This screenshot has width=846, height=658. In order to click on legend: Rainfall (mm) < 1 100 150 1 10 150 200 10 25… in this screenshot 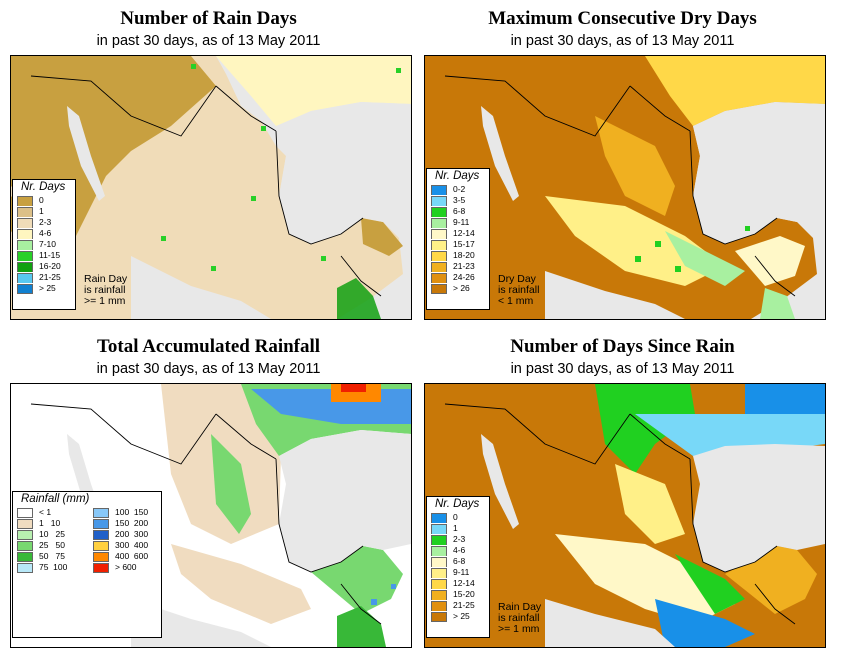, I will do `click(87, 564)`.